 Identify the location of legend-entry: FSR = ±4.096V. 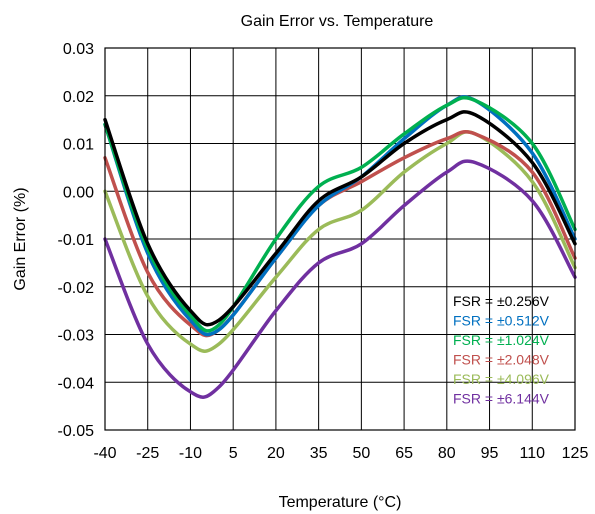
(501, 379).